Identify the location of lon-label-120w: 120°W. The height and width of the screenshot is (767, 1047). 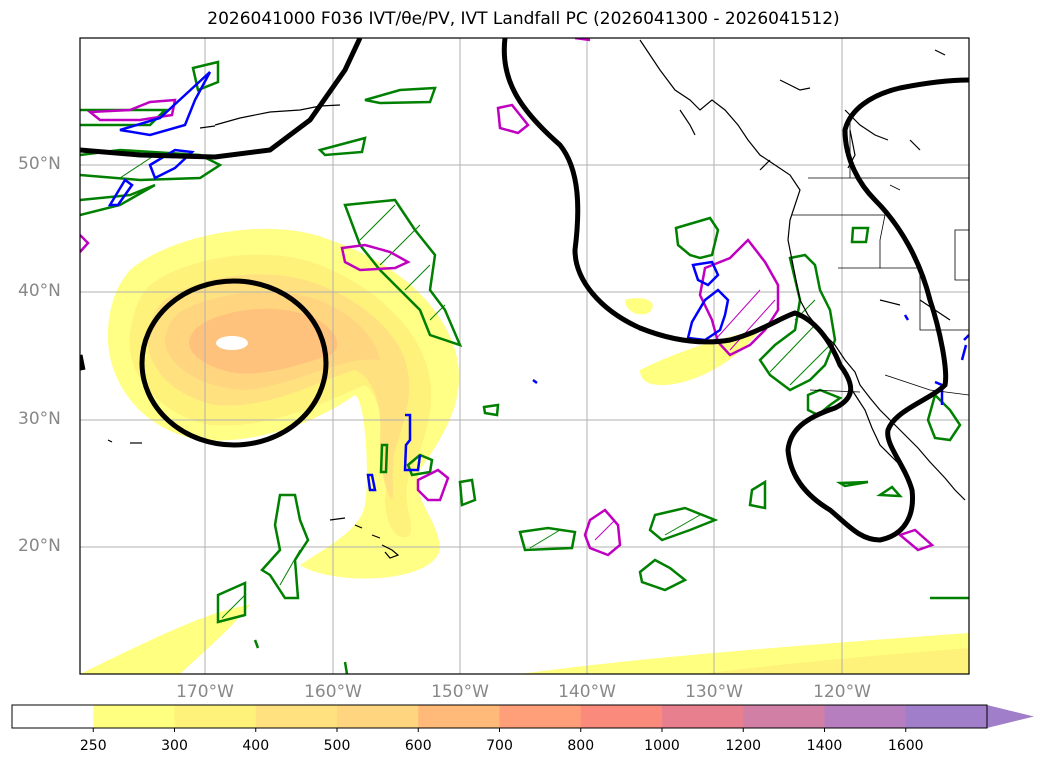
(842, 692).